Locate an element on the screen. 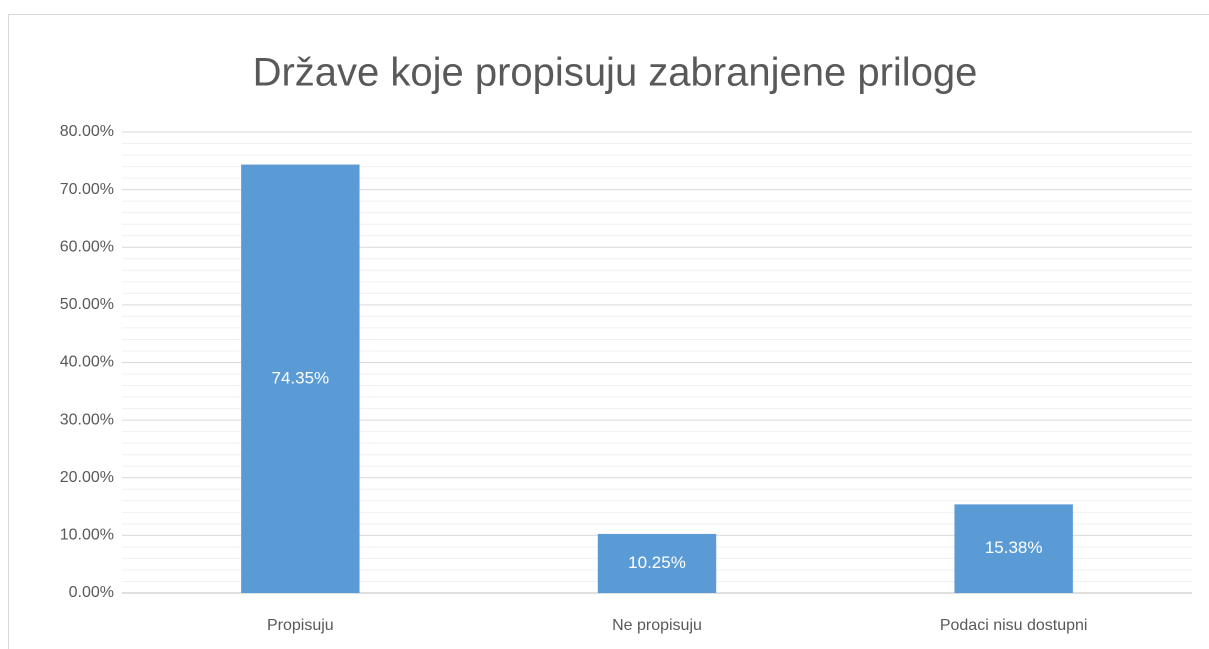  y-tick-label: 30.00% is located at coordinates (87, 419).